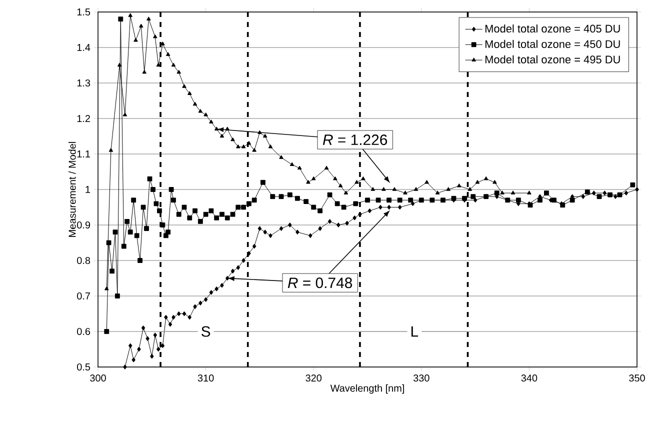  What do you see at coordinates (320, 283) in the screenshot?
I see `annotation: R = 0.748` at bounding box center [320, 283].